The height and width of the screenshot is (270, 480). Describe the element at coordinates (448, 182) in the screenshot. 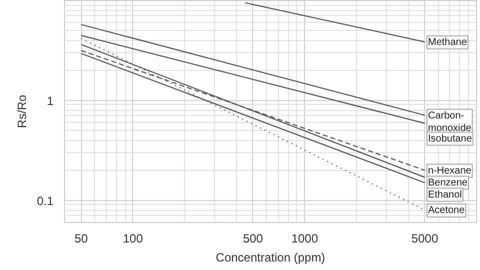

I see `series-label: Benzene` at that location.